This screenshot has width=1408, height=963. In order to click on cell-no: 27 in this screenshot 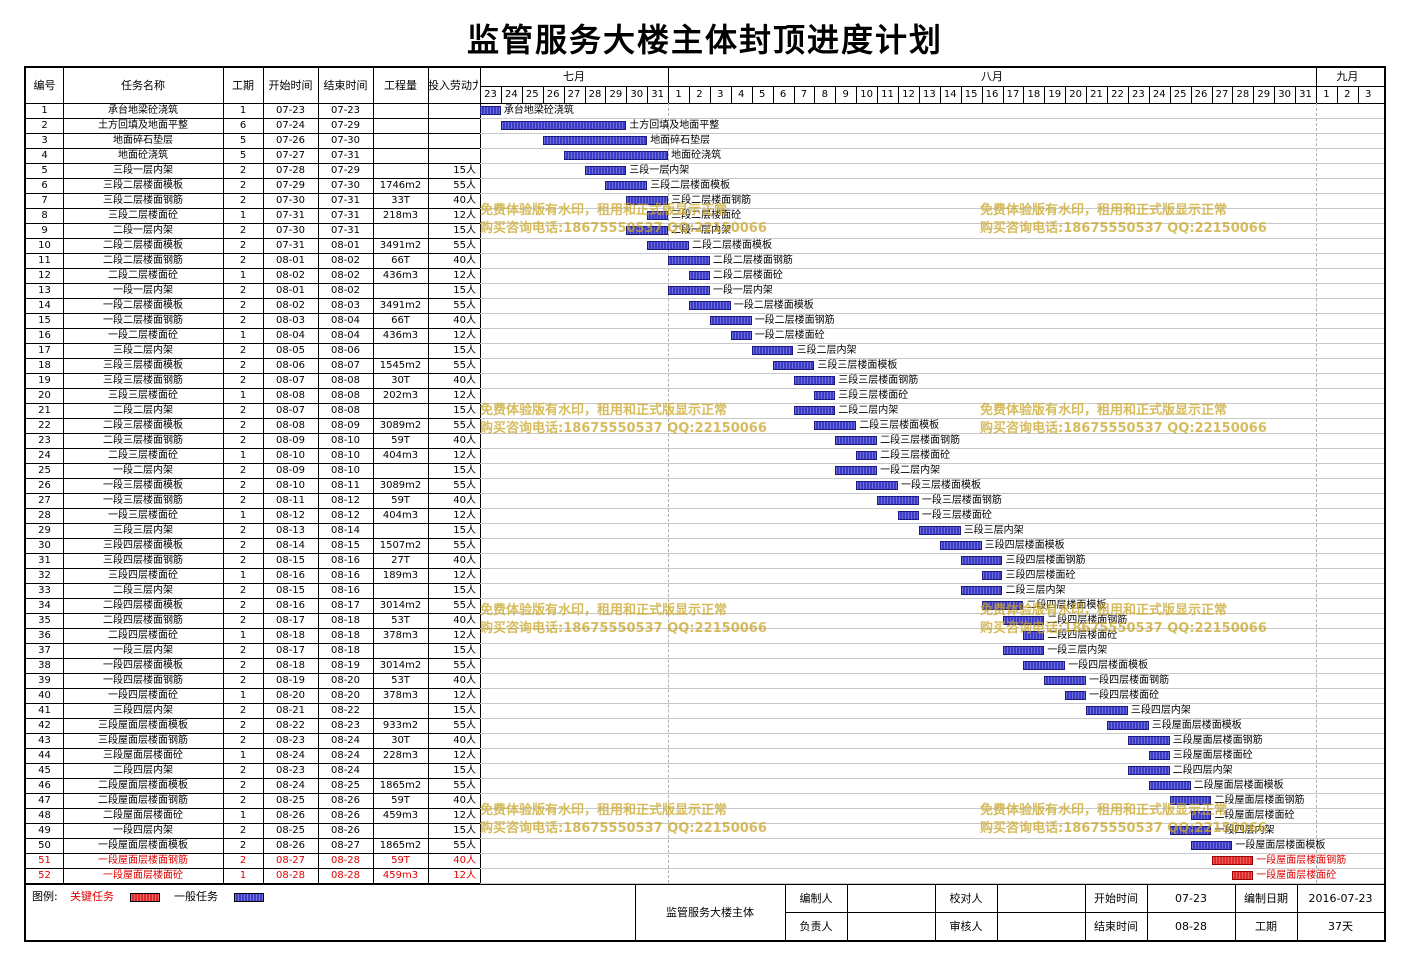, I will do `click(44, 500)`.